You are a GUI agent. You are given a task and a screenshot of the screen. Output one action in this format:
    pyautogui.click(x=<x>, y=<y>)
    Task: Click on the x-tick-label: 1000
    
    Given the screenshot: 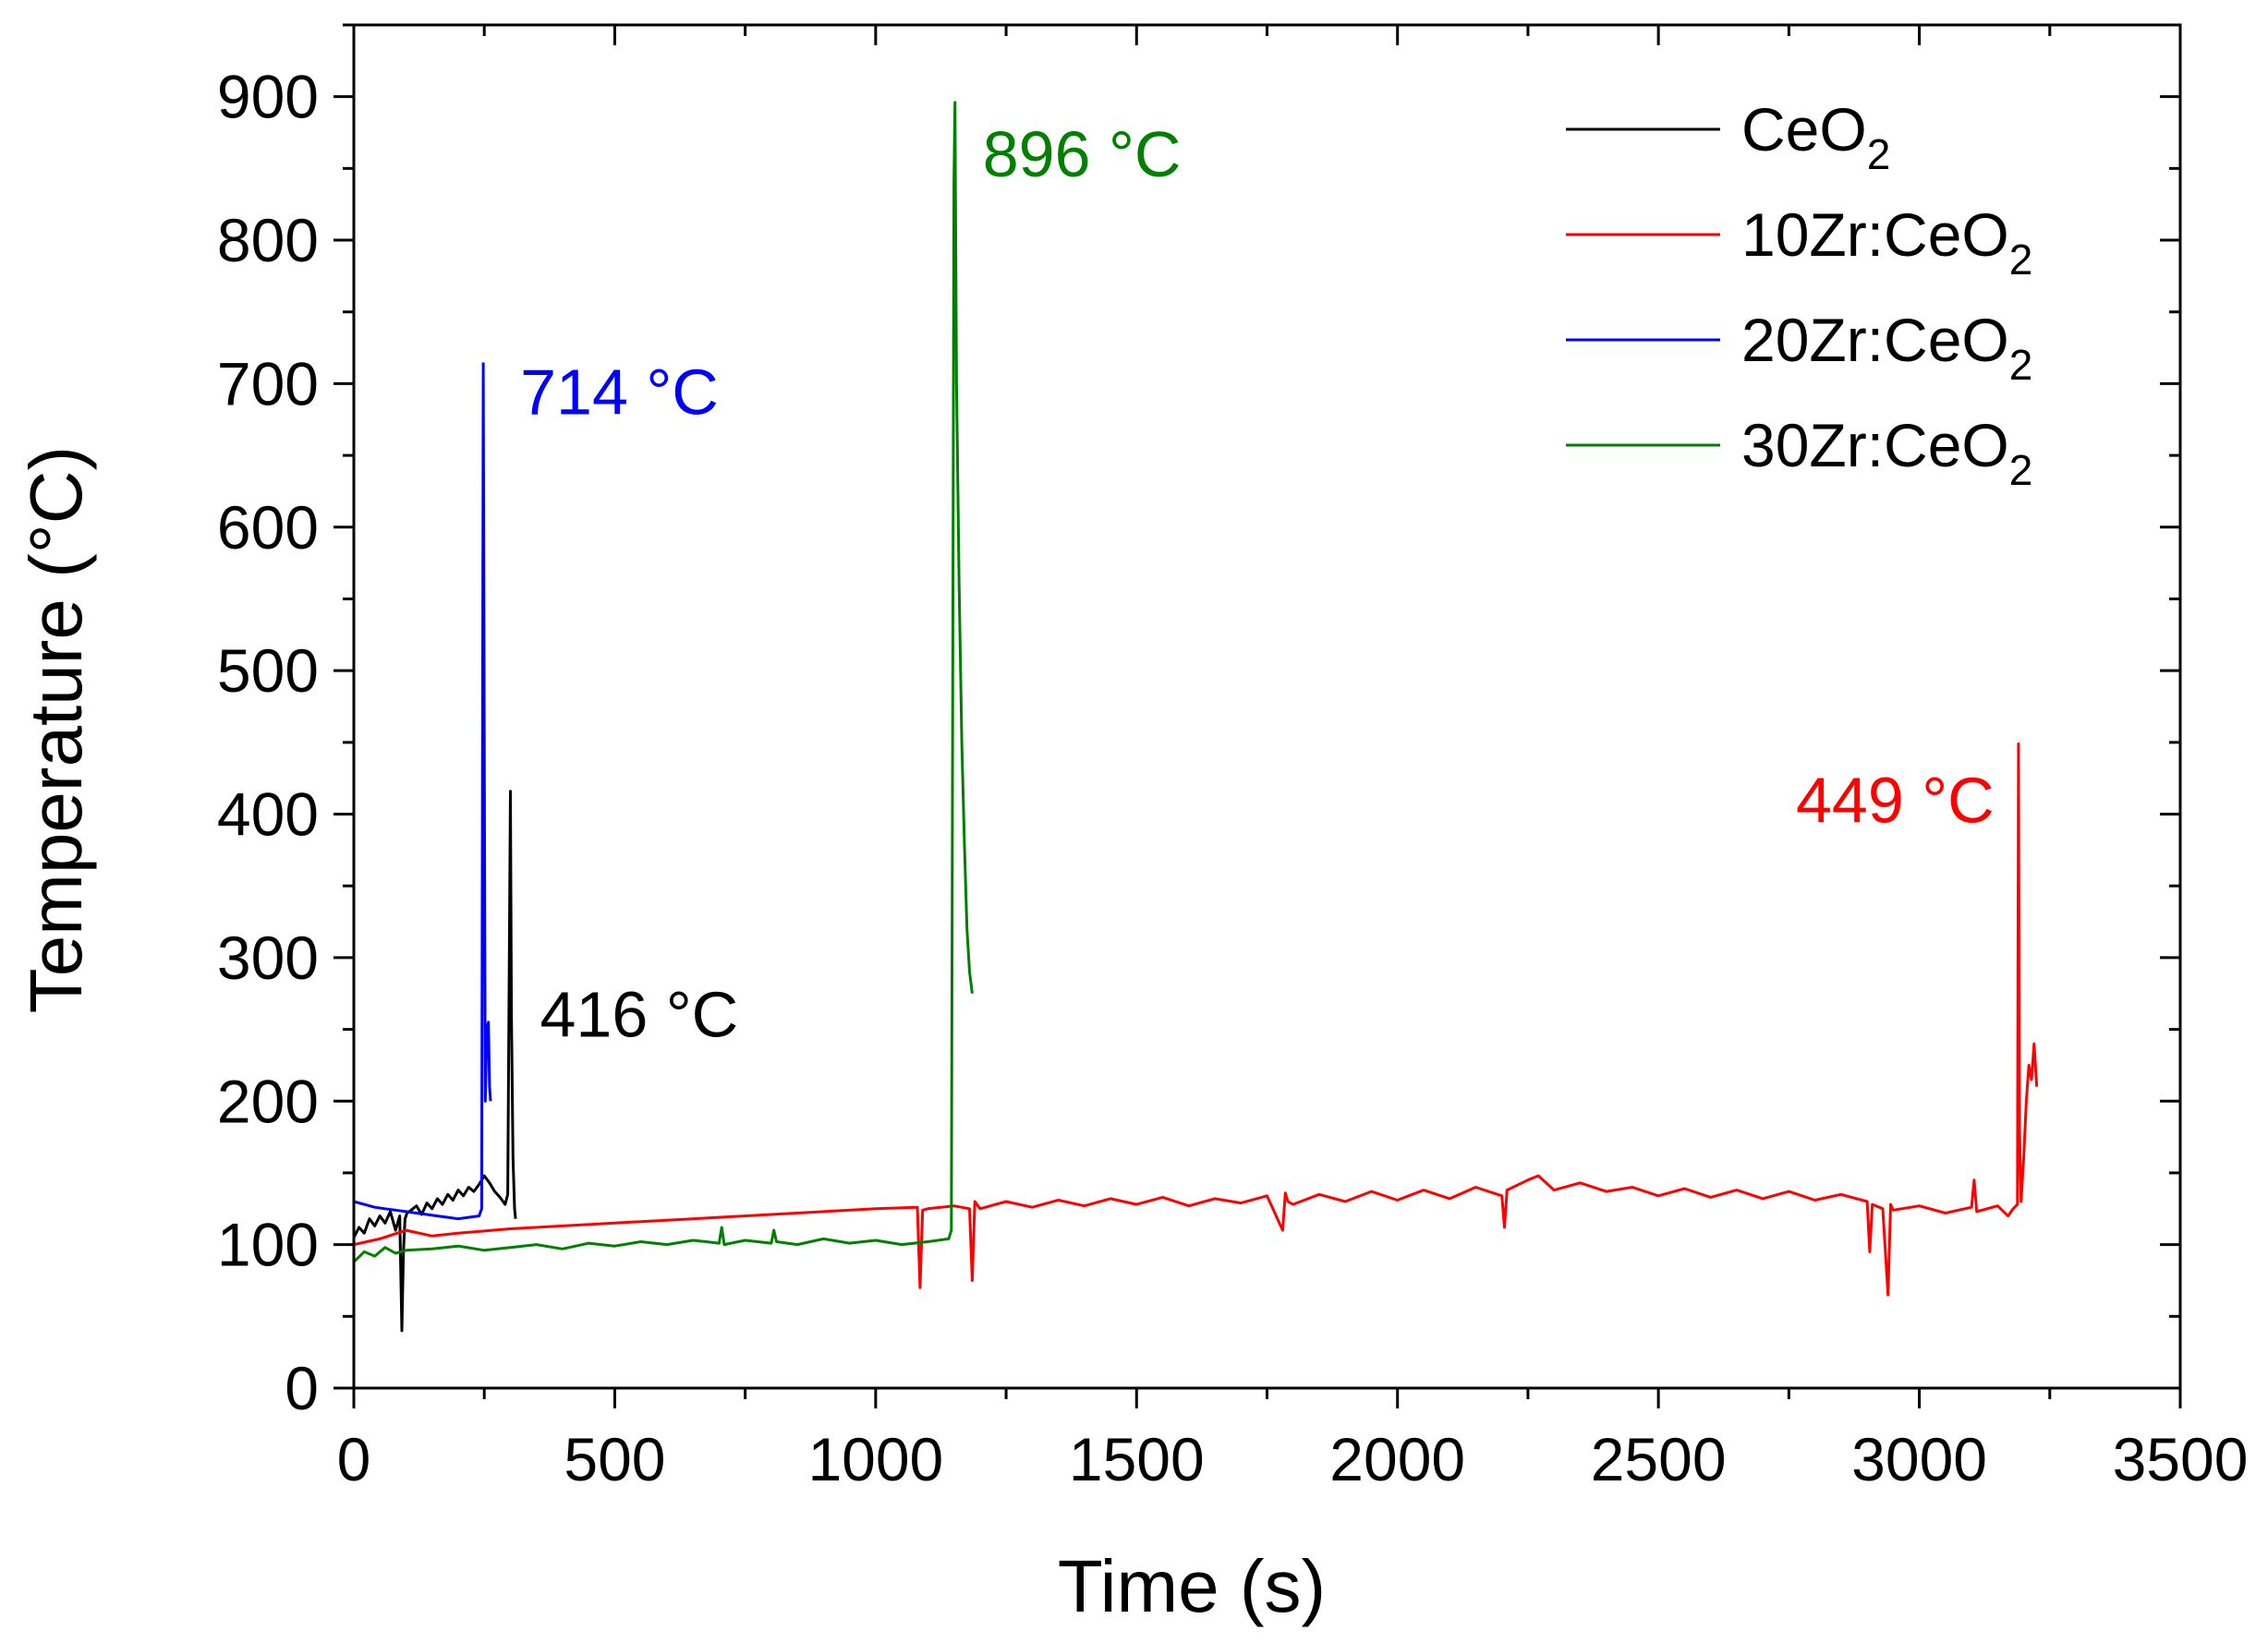 What is the action you would take?
    pyautogui.click(x=875, y=1459)
    